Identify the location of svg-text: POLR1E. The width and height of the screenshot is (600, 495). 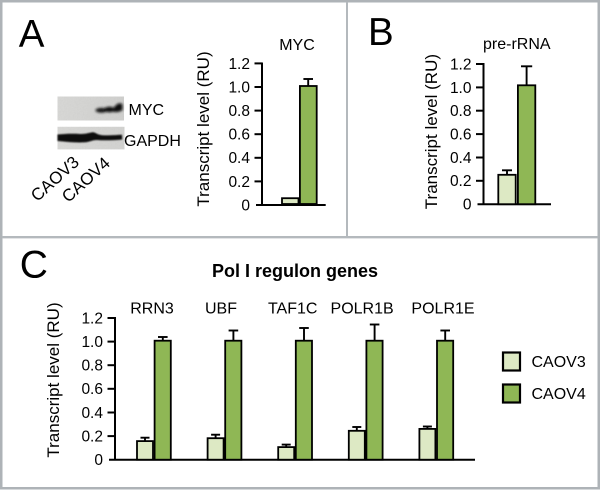
(442, 309).